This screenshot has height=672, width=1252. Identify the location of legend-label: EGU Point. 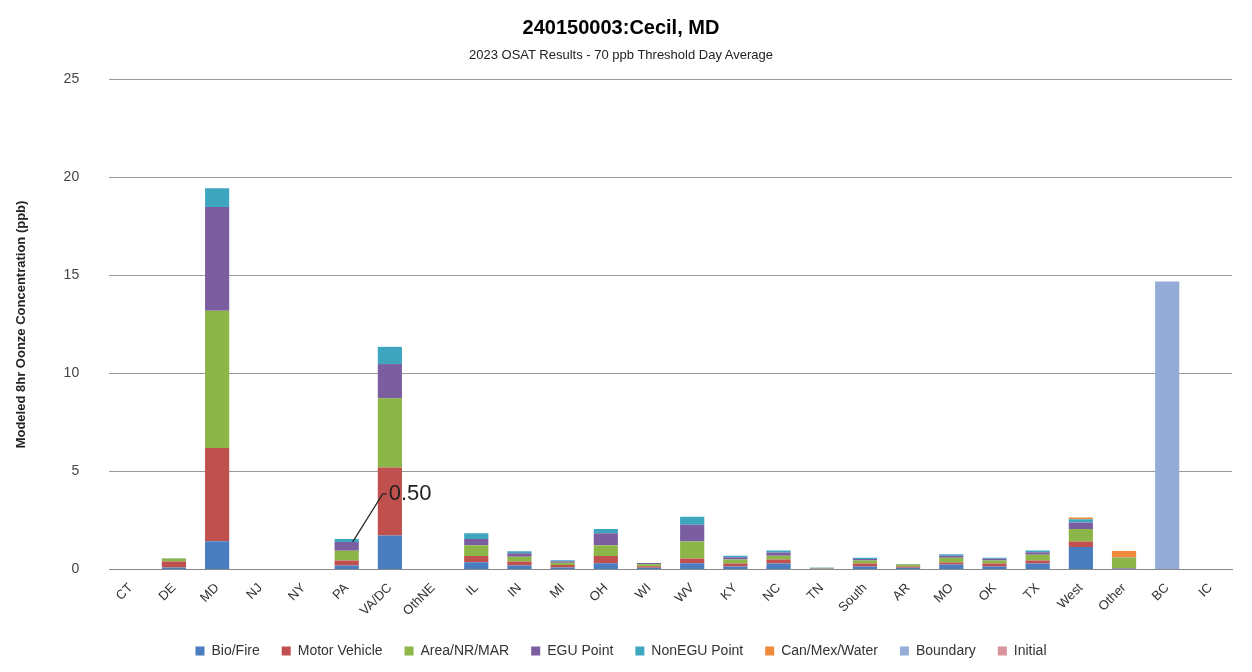
(580, 649).